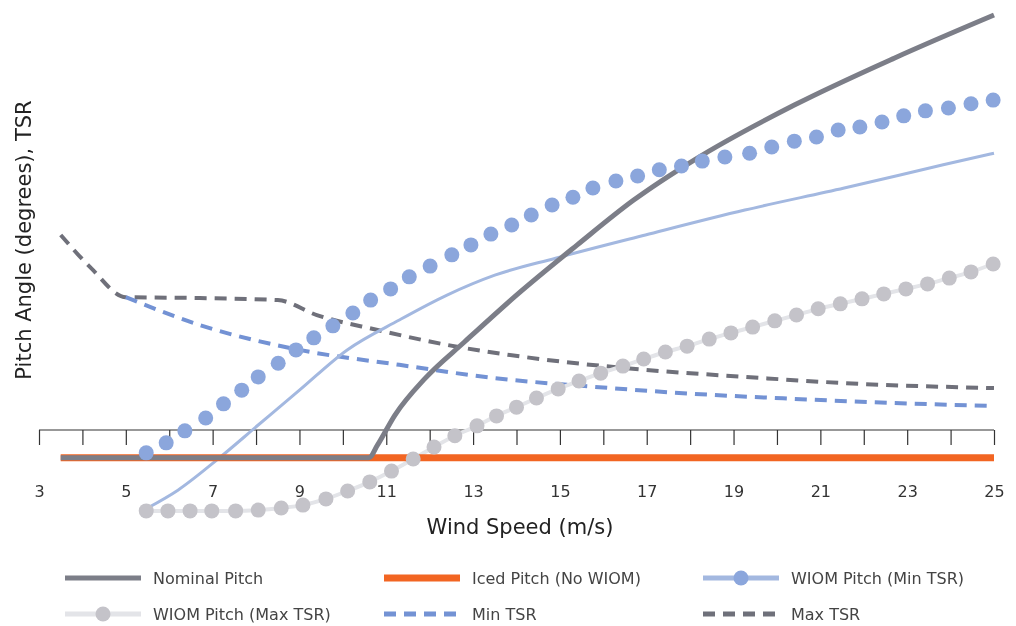 The image size is (1016, 626). What do you see at coordinates (39, 492) in the screenshot?
I see `x-tick-label: 3` at bounding box center [39, 492].